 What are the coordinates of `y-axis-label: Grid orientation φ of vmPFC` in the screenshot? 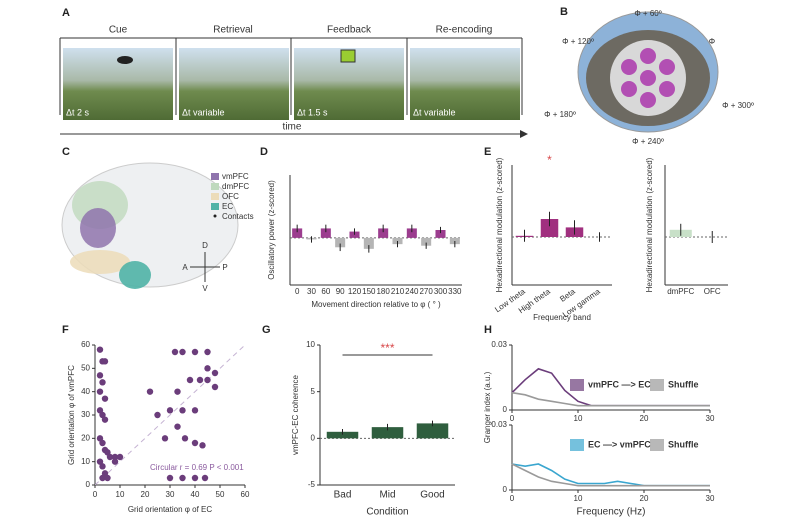 It's located at (71, 415).